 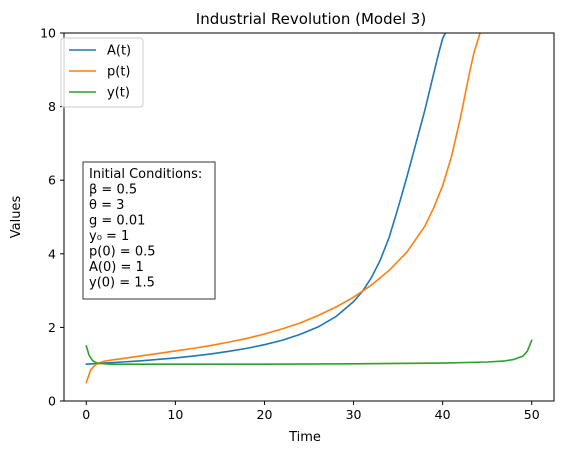 What do you see at coordinates (175, 414) in the screenshot?
I see `x-tick-label: 10` at bounding box center [175, 414].